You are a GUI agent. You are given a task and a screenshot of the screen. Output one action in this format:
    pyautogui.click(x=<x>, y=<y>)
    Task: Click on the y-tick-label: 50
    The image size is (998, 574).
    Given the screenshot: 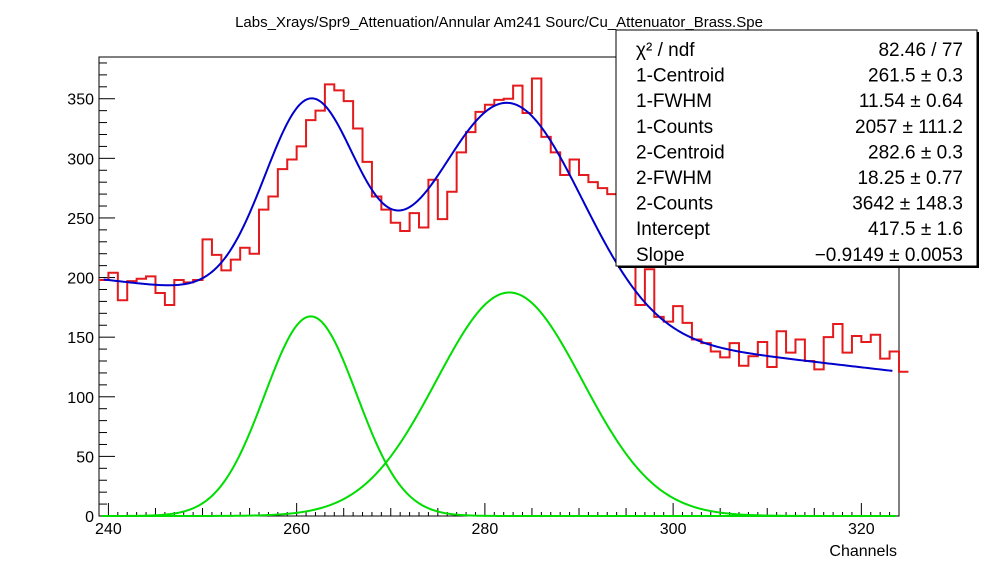 What is the action you would take?
    pyautogui.click(x=85, y=457)
    